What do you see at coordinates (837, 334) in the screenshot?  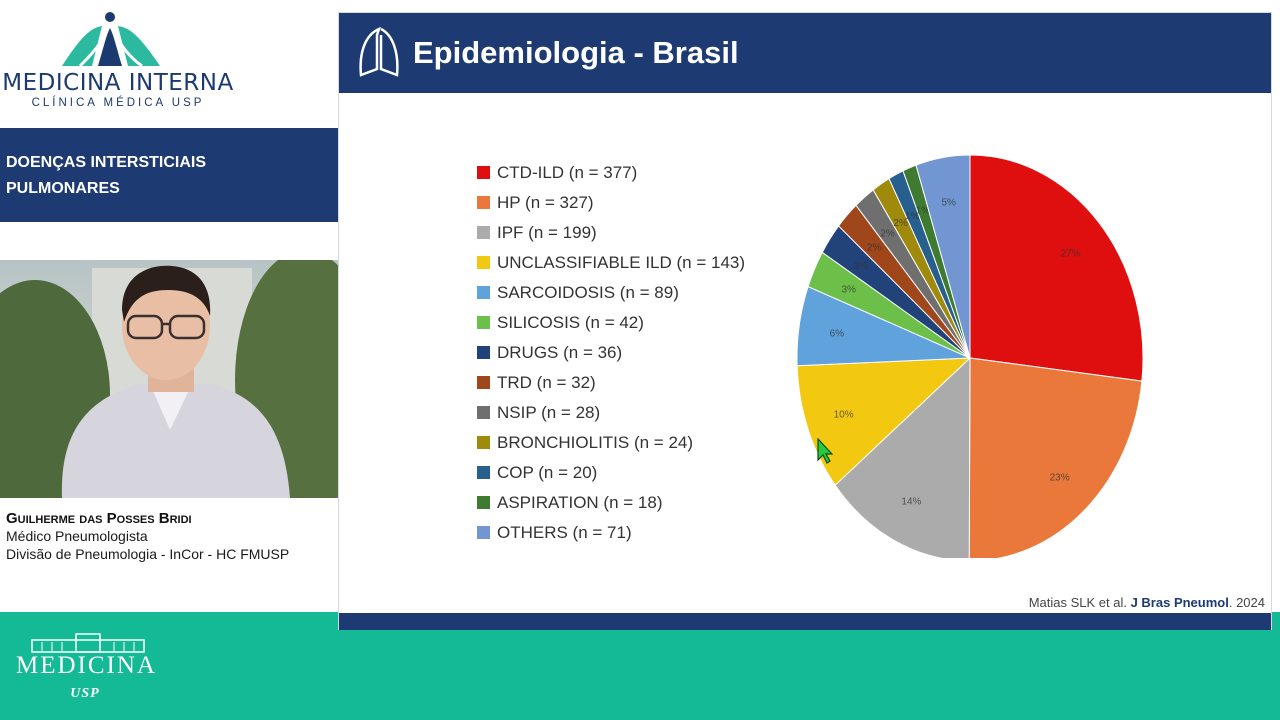 I see `pie-slice-label: 6%` at bounding box center [837, 334].